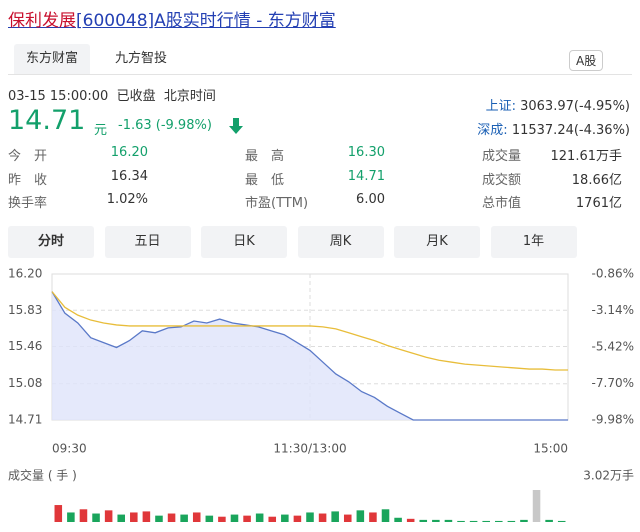  What do you see at coordinates (533, 242) in the screenshot?
I see `period-tab: 1年` at bounding box center [533, 242].